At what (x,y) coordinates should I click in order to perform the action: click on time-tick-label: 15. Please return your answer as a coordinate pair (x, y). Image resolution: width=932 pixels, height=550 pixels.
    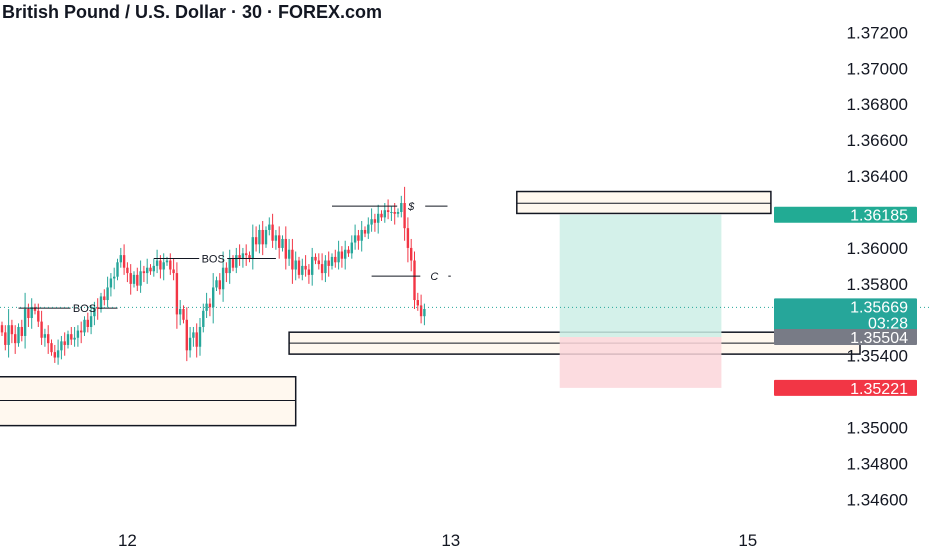
    Looking at the image, I should click on (747, 540).